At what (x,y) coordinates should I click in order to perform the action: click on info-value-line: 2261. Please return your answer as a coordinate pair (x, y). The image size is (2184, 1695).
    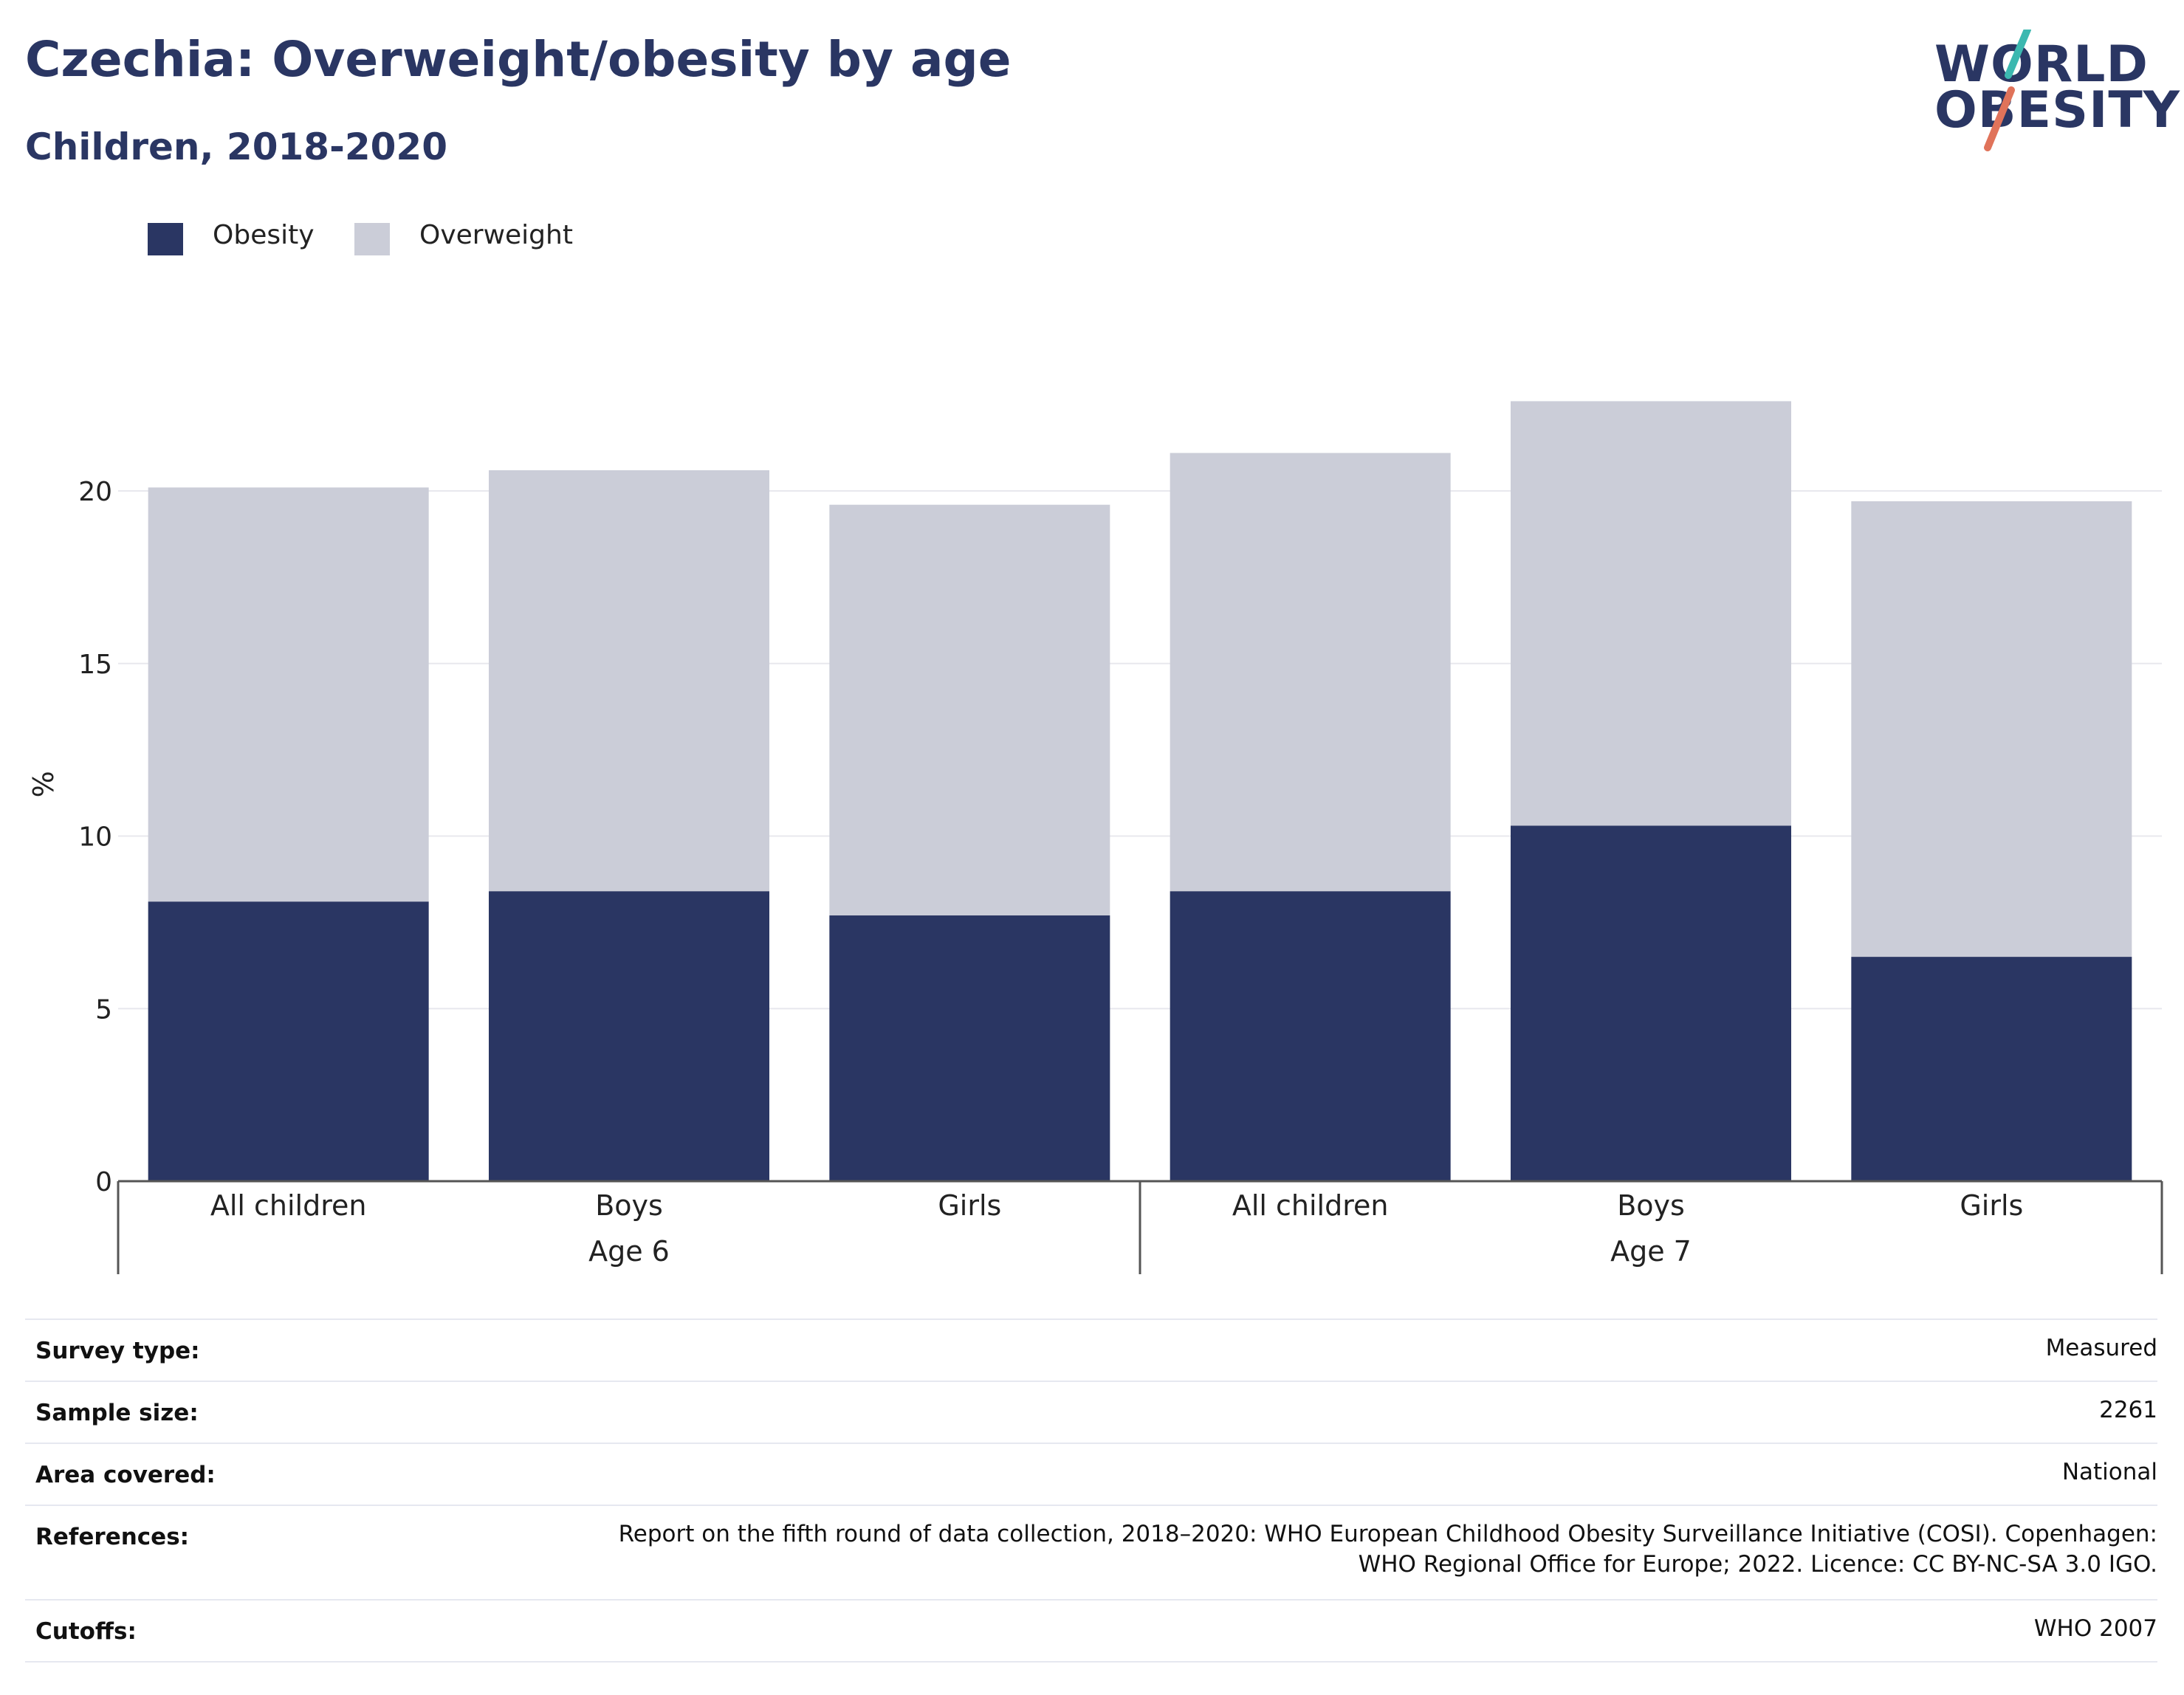
    Looking at the image, I should click on (2128, 1410).